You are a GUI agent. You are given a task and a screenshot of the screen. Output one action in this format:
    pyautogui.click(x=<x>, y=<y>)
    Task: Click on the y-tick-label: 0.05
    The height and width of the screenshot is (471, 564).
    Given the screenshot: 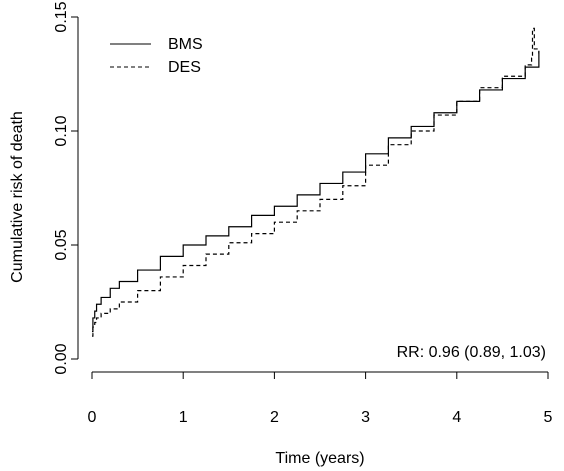 What is the action you would take?
    pyautogui.click(x=61, y=244)
    